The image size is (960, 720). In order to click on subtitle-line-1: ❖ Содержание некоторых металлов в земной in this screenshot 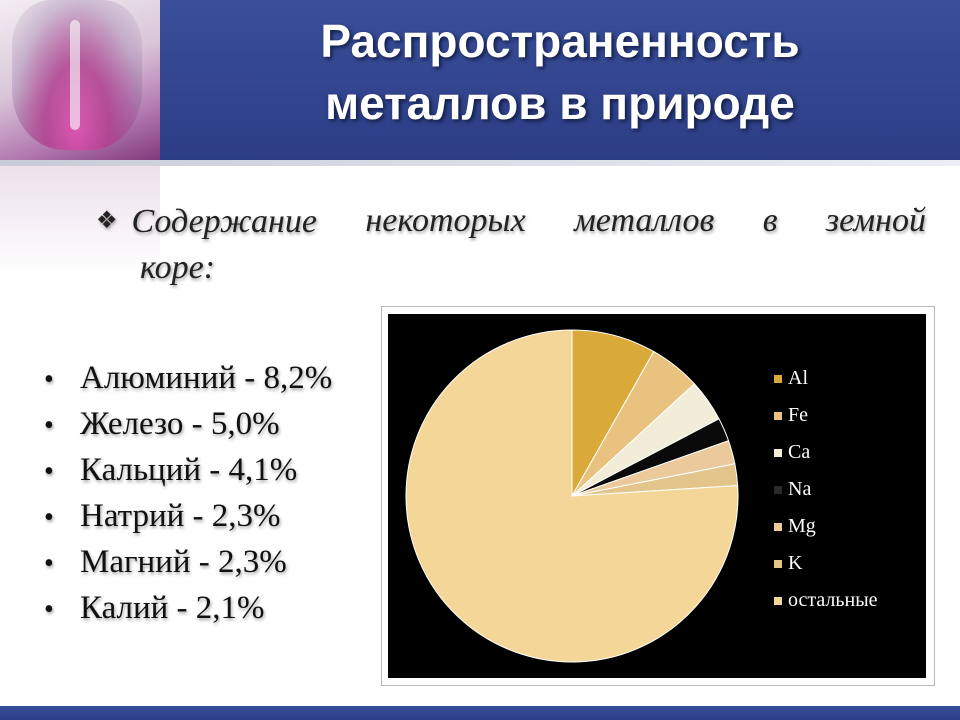, I will do `click(511, 221)`.